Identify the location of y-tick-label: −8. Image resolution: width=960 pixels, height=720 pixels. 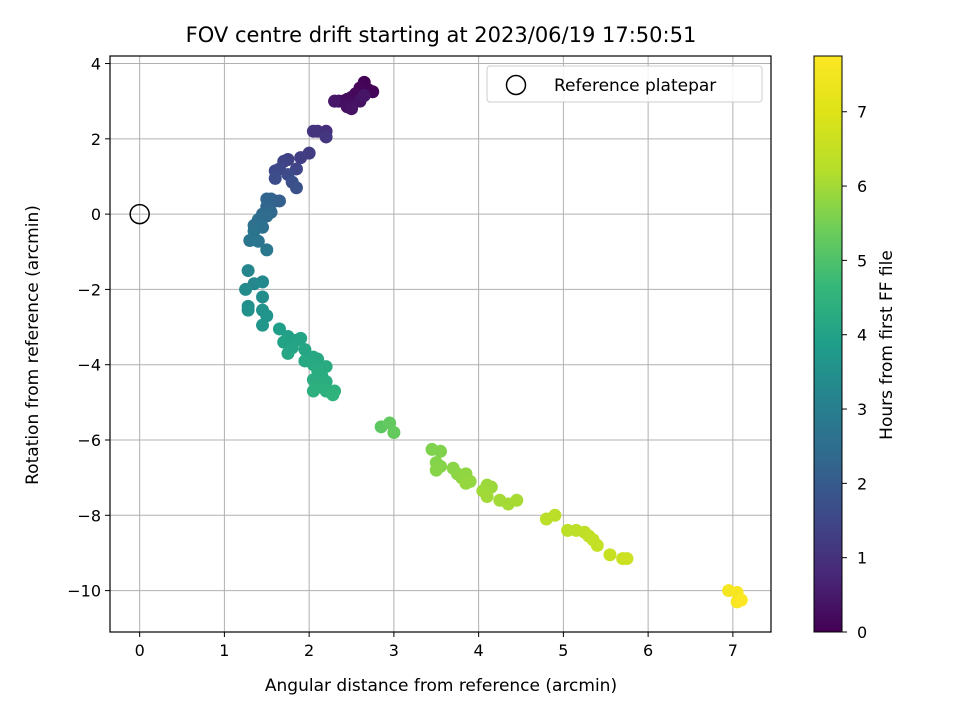
(89, 515).